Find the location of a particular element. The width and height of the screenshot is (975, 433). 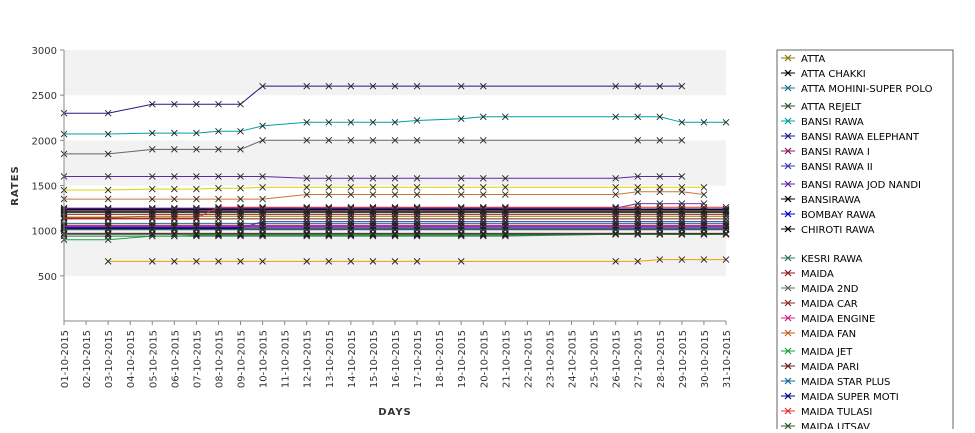

x-tick-label: 22-10-2015 is located at coordinates (528, 359).